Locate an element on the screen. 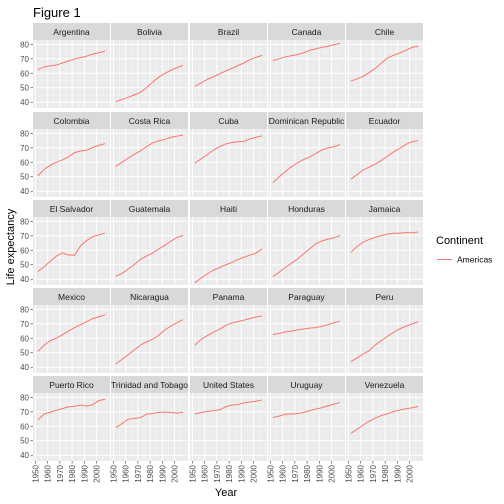  facet-strip-ecuador is located at coordinates (384, 120).